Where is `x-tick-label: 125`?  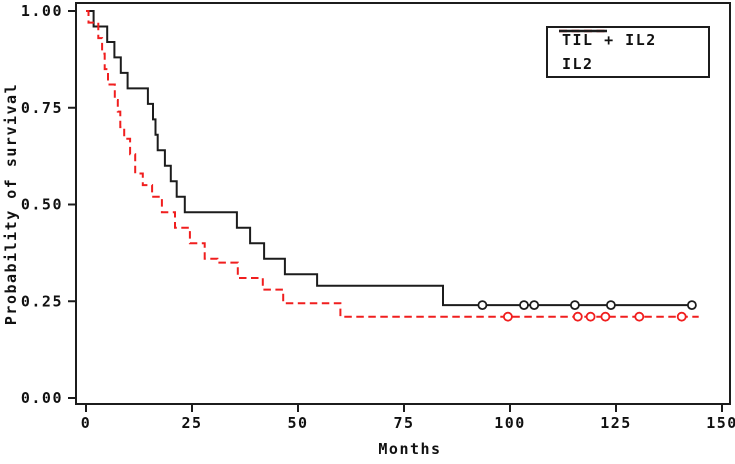
x-tick-label: 125 is located at coordinates (616, 423).